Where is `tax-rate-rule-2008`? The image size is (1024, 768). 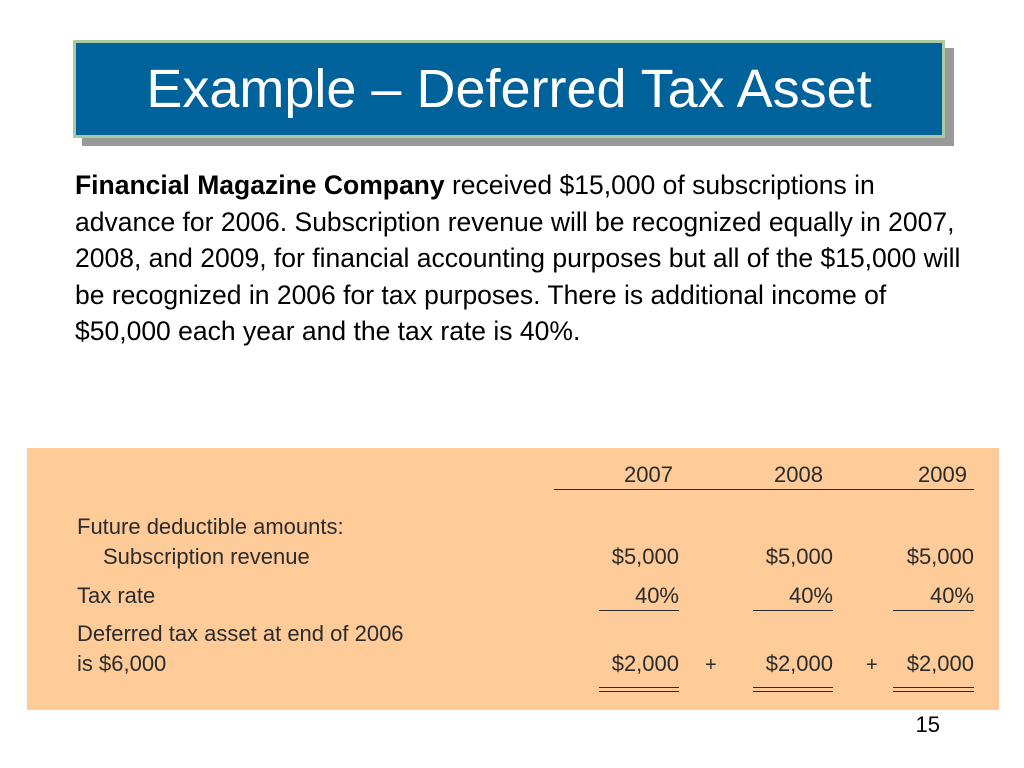
tax-rate-rule-2008 is located at coordinates (793, 610).